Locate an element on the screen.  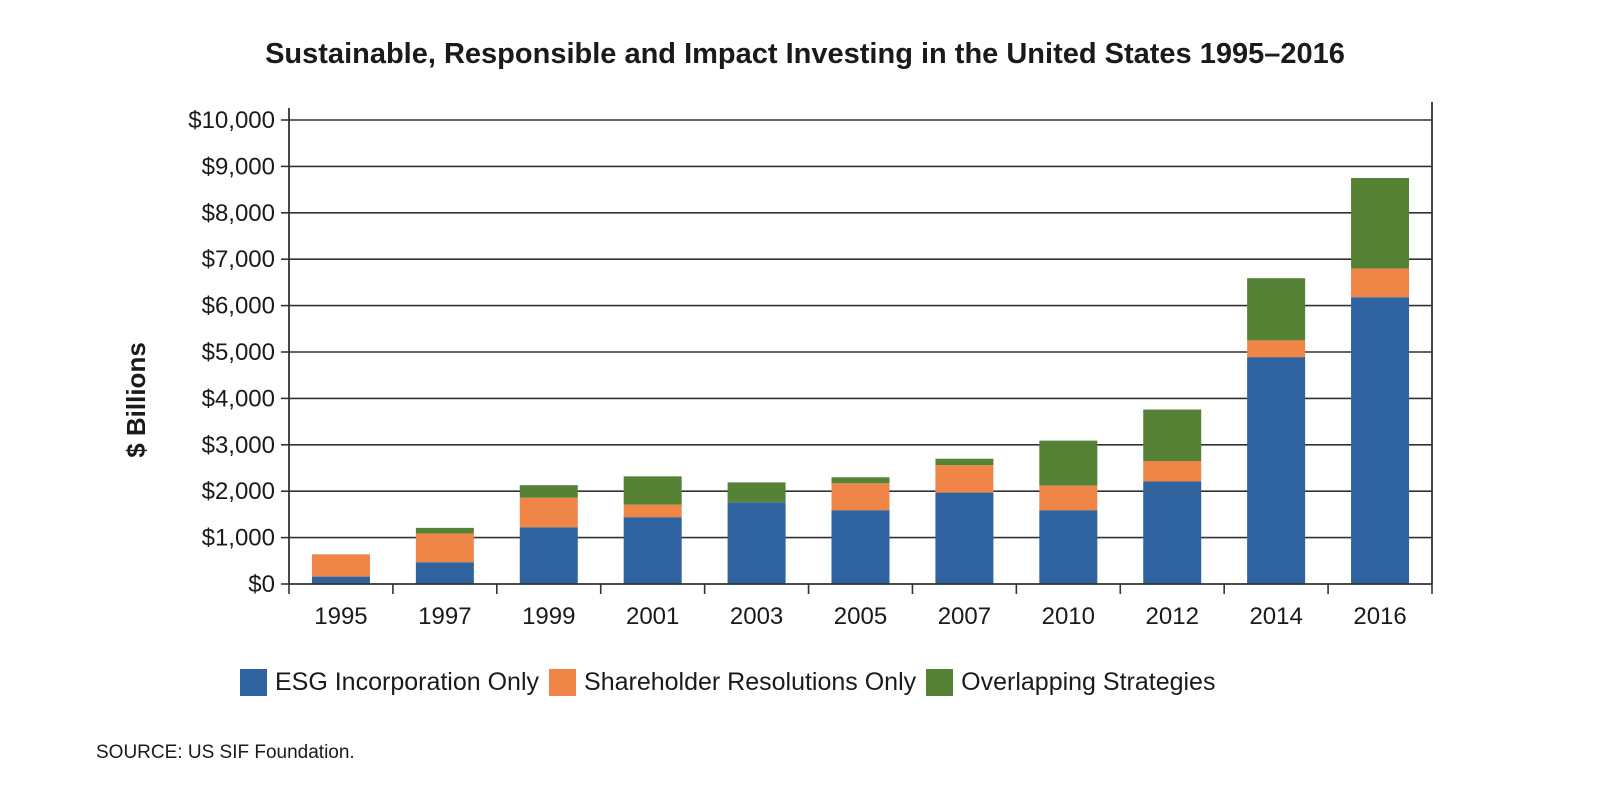
x-tick-label: 2012 is located at coordinates (1172, 616).